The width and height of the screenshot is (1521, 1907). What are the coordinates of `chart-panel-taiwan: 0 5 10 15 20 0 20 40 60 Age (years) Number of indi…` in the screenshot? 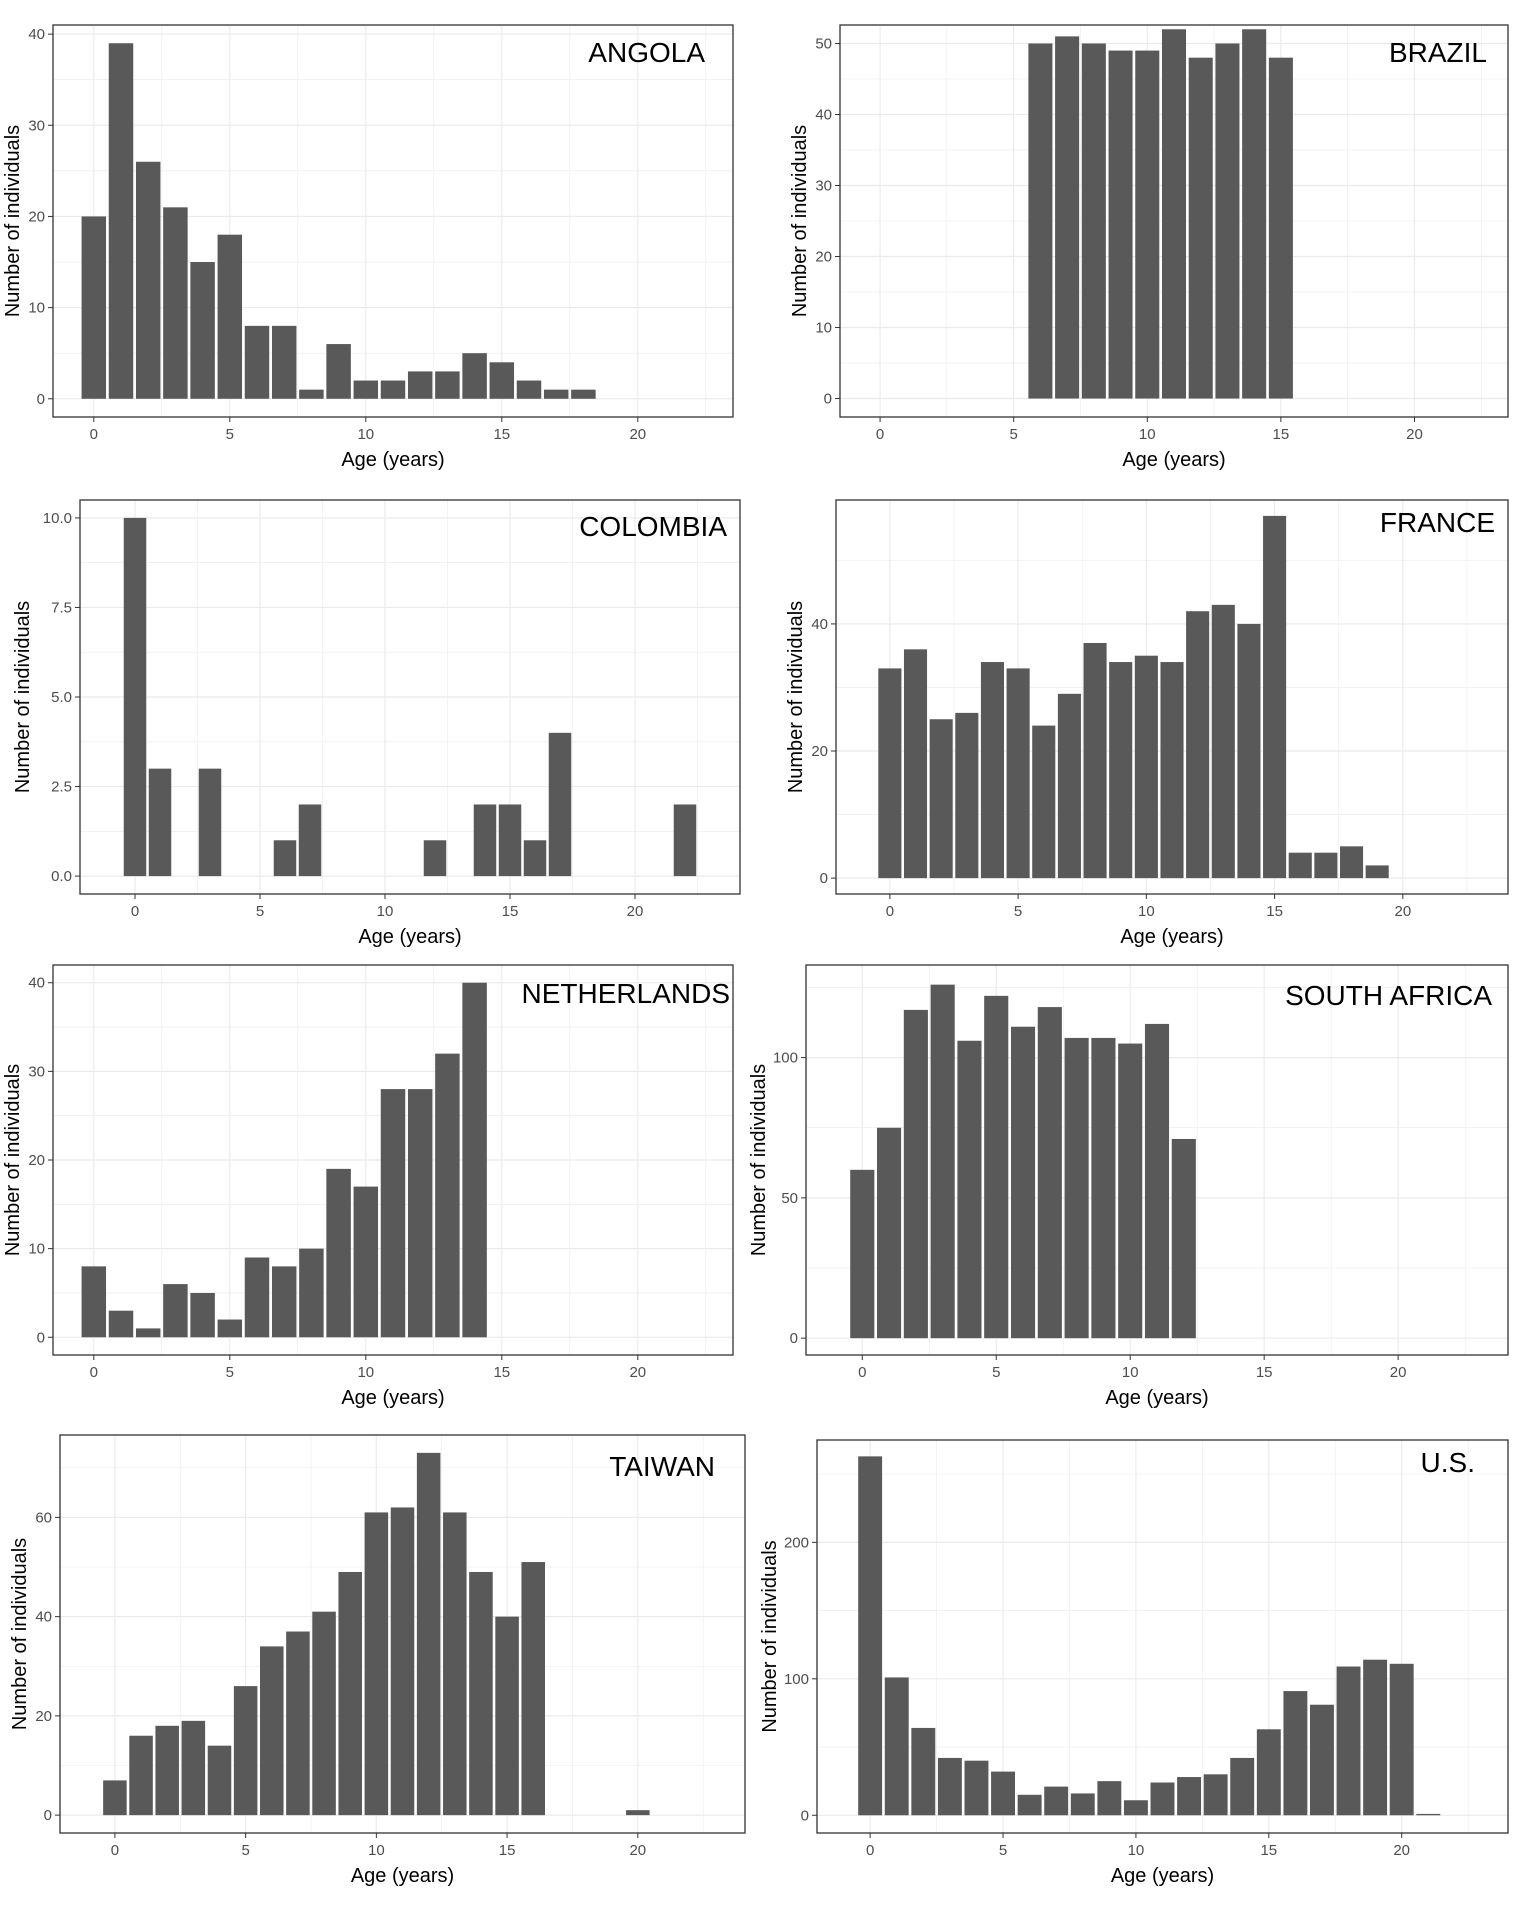 It's located at (377, 1660).